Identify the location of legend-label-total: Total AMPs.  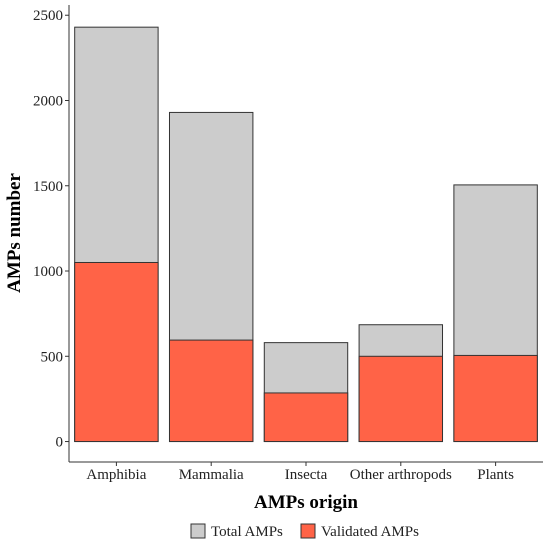
(247, 532).